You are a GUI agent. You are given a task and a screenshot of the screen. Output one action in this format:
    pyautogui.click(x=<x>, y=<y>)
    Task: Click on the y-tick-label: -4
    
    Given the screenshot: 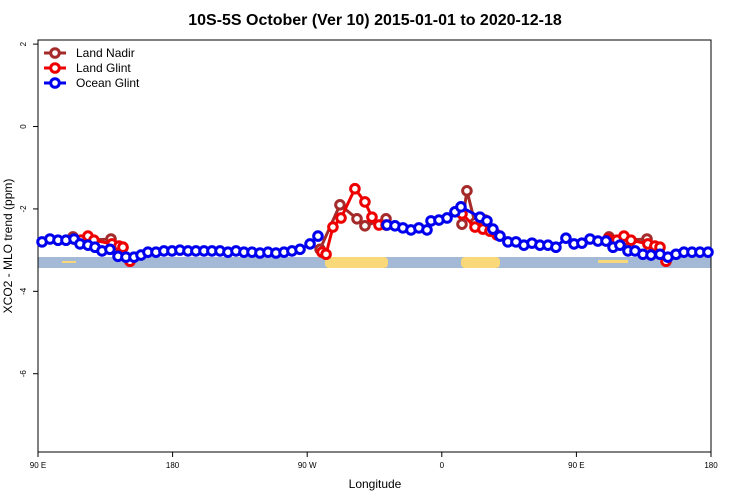 What is the action you would take?
    pyautogui.click(x=23, y=291)
    